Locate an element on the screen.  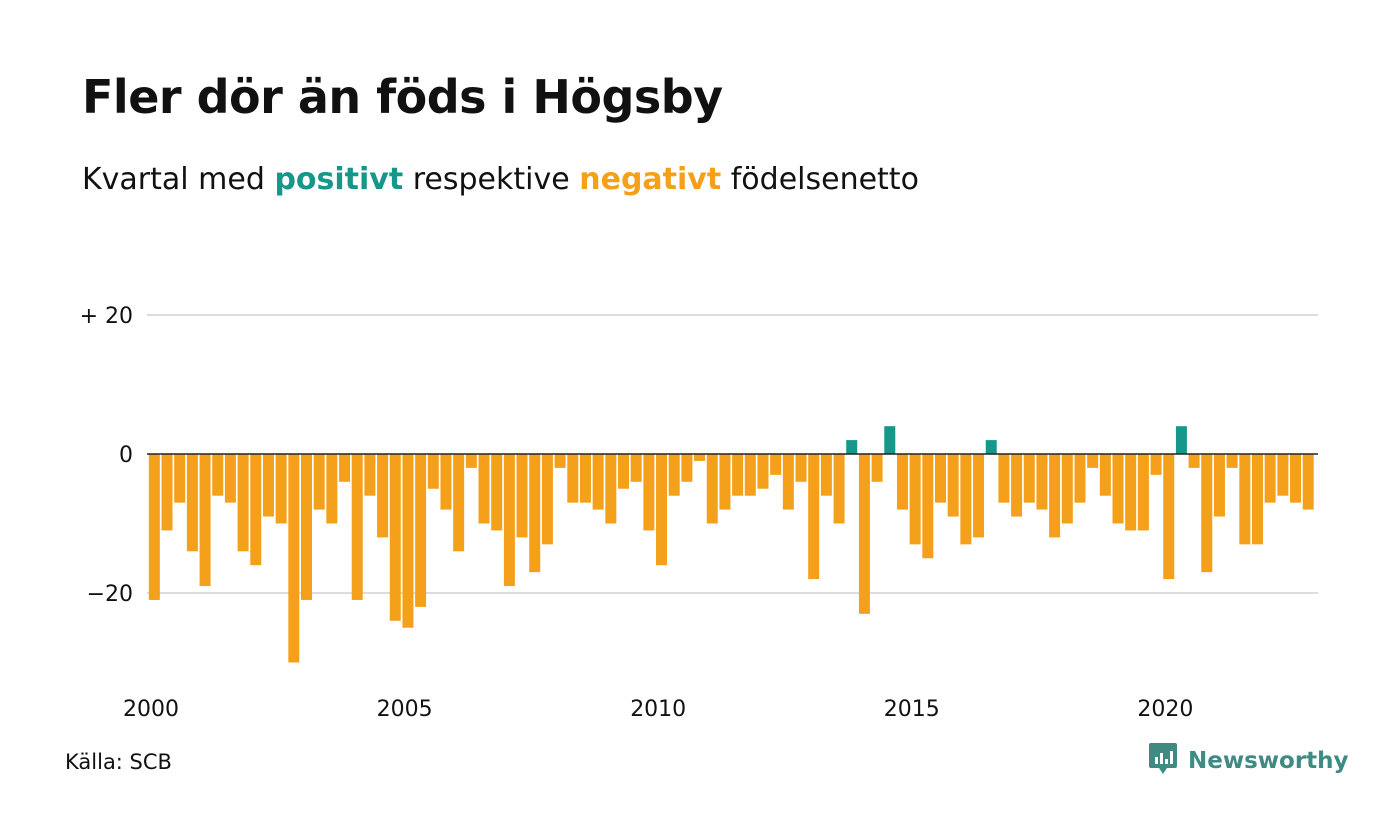
chart-title: Fler dör än föds i Högsby is located at coordinates (402, 97).